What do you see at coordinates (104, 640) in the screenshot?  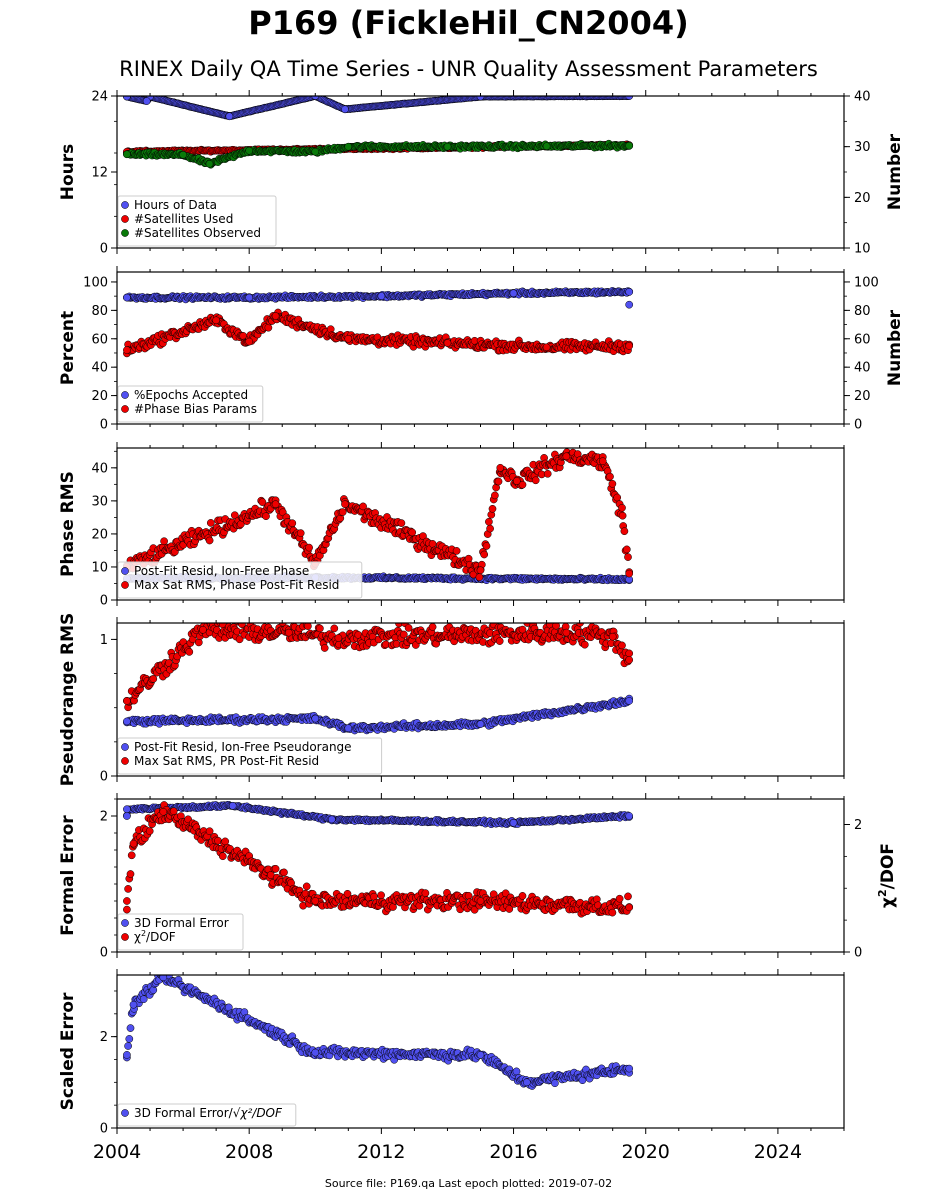 I see `y-tick-label: 1` at bounding box center [104, 640].